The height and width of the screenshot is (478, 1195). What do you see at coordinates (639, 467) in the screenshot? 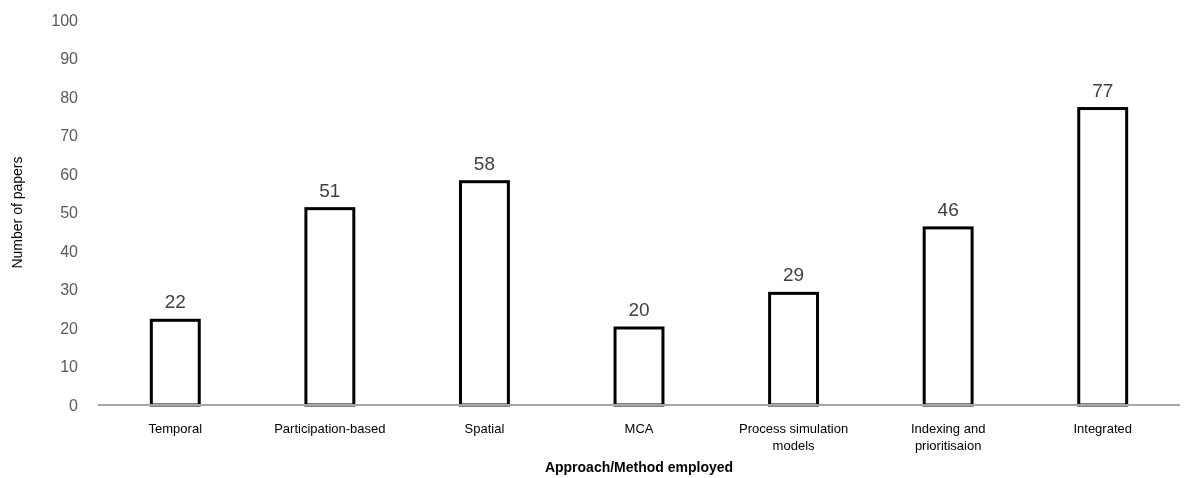
I see `x-axis-title: Approach/Method employed` at bounding box center [639, 467].